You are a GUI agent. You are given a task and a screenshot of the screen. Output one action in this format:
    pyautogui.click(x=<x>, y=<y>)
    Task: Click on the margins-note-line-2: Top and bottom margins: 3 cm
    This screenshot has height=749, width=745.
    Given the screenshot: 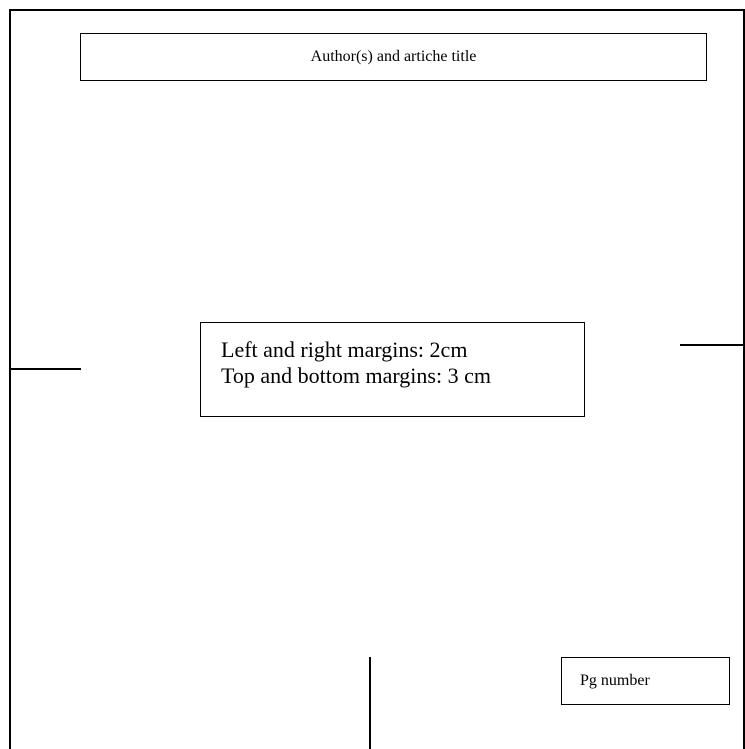 What is the action you would take?
    pyautogui.click(x=356, y=375)
    